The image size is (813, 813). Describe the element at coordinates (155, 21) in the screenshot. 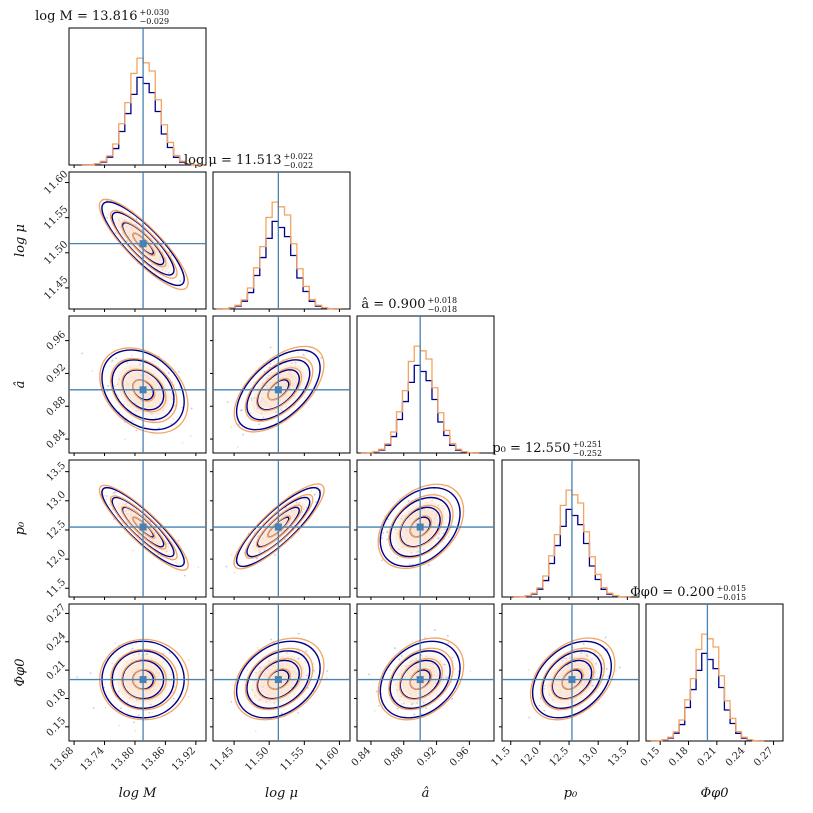

I see `title-minus-error: −0.029` at that location.